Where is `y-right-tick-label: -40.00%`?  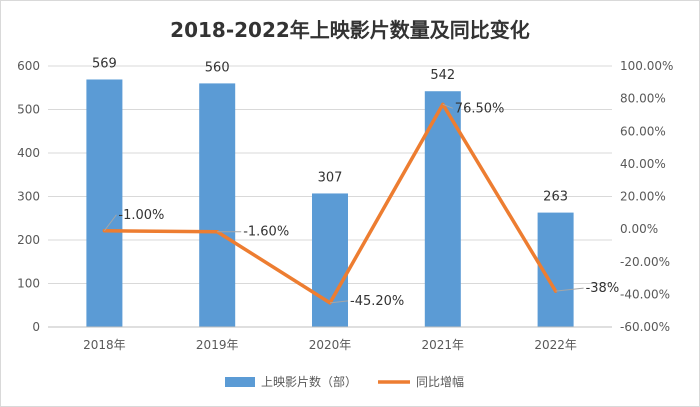
y-right-tick-label: -40.00% is located at coordinates (645, 294).